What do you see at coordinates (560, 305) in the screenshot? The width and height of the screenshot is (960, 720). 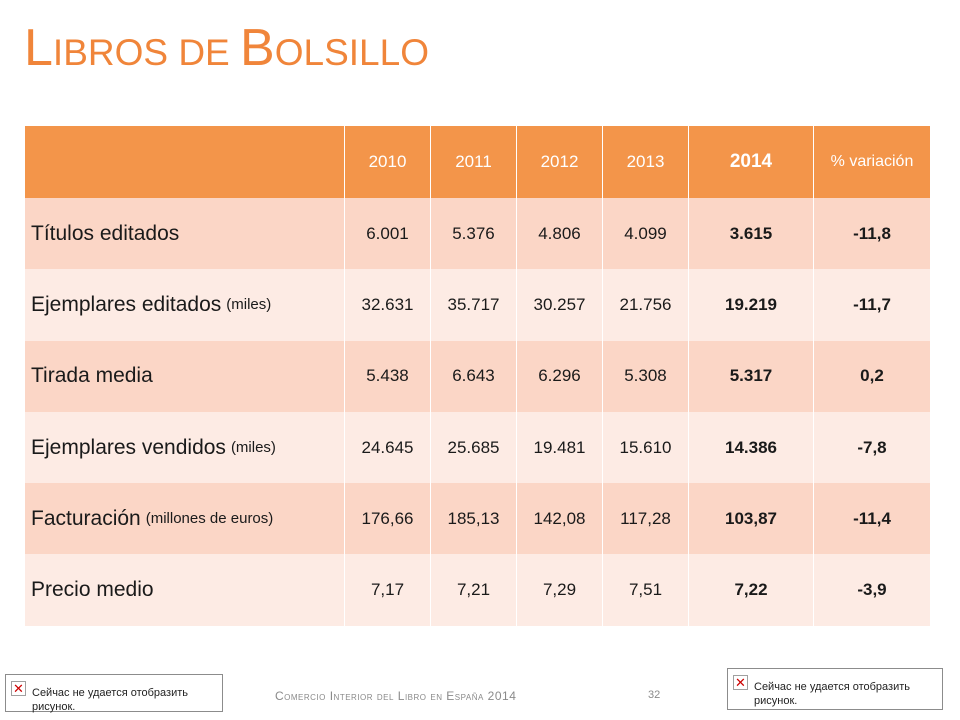 I see `value-cell: 30.257` at bounding box center [560, 305].